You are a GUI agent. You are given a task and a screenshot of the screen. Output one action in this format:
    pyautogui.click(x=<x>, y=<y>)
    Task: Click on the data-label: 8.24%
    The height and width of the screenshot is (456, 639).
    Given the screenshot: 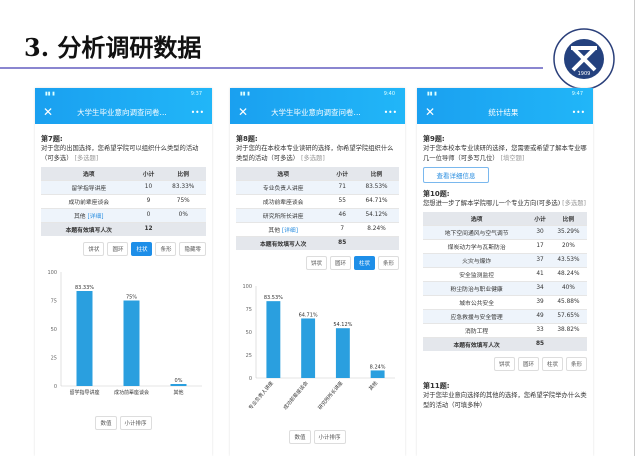 What is the action you would take?
    pyautogui.click(x=378, y=367)
    